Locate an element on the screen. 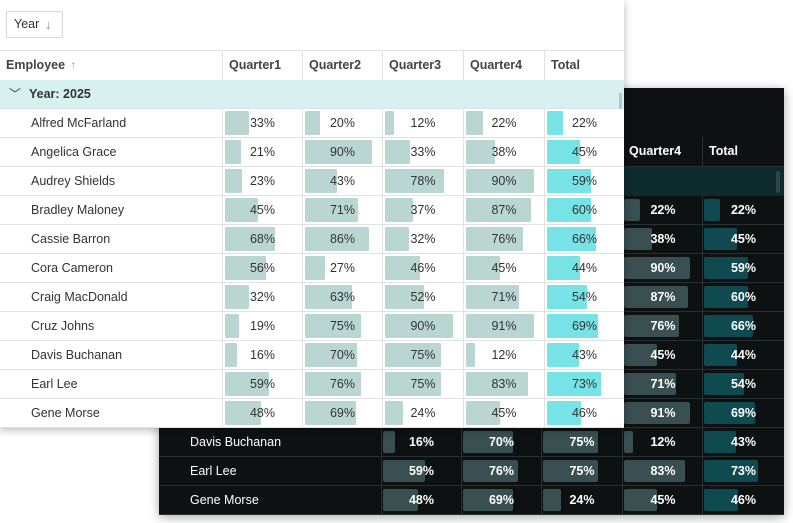 The height and width of the screenshot is (523, 793). dark-table-row: Earl Lee 59% 76% 75% 83% 73% is located at coordinates (471, 471).